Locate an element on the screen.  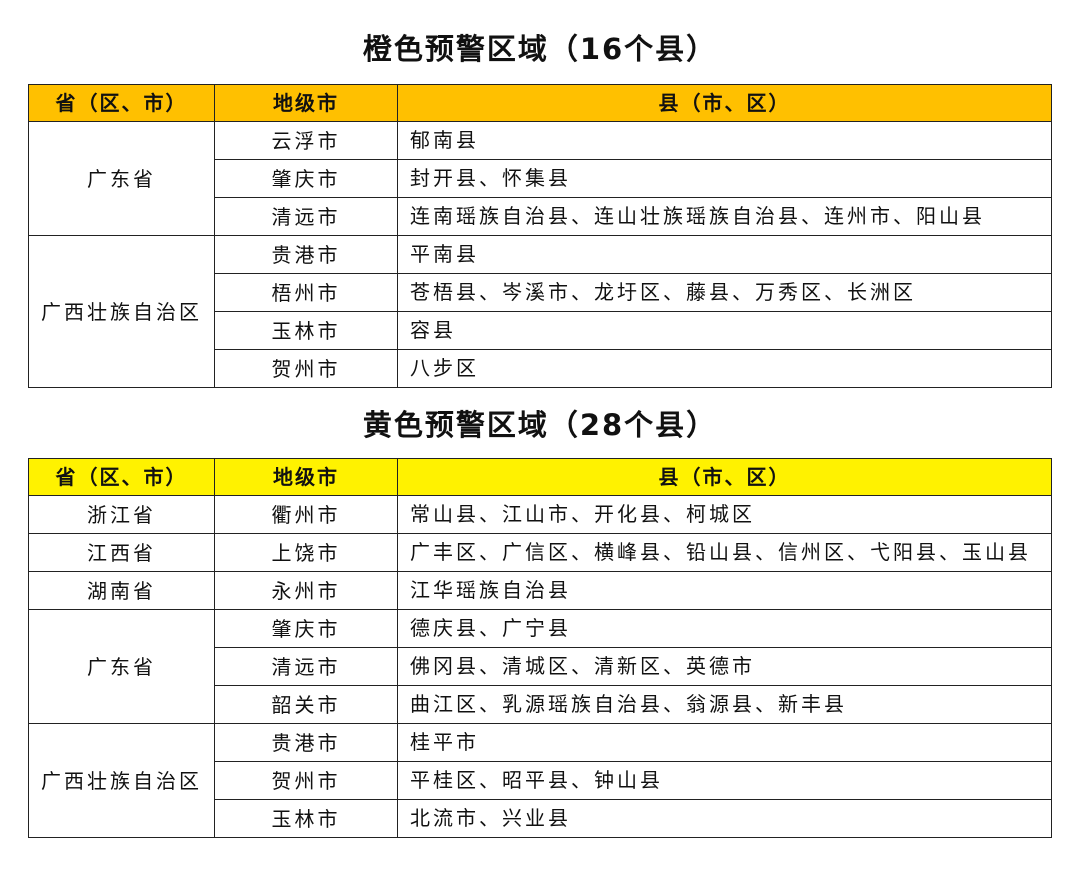
table-row: 湖南省 永州市 江华瑶族自治县 is located at coordinates (540, 590).